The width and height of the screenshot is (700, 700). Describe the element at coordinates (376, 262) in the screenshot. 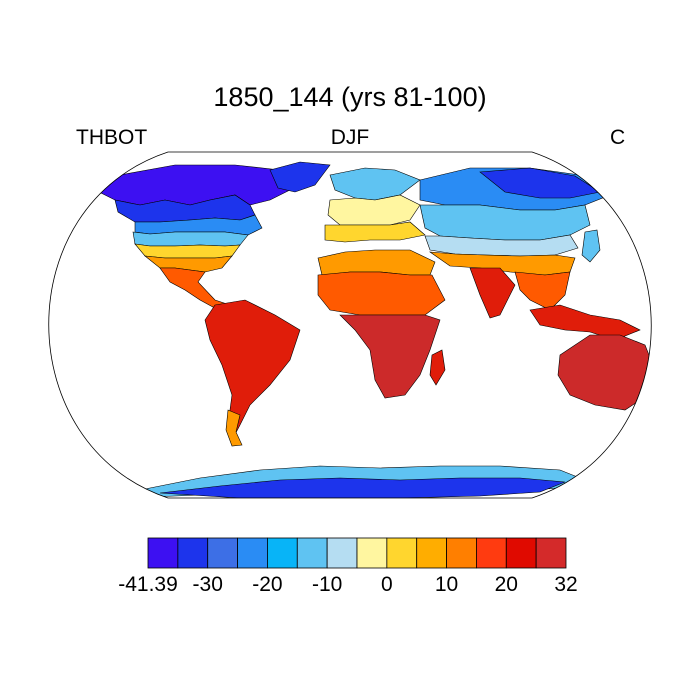

I see `africa-north` at that location.